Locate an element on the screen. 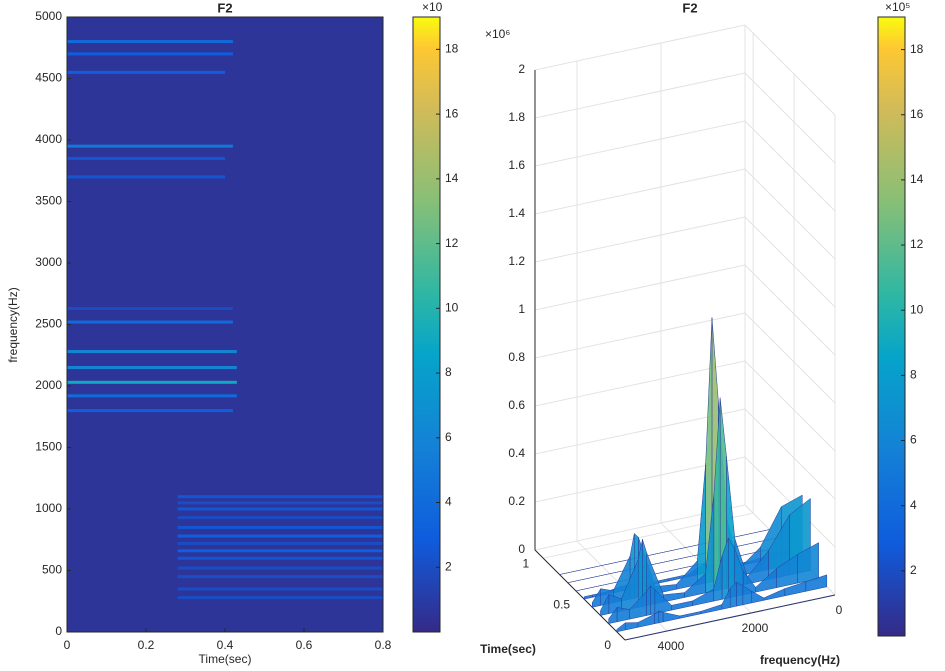 The width and height of the screenshot is (945, 671). y-tick-label: 1 is located at coordinates (525, 563).